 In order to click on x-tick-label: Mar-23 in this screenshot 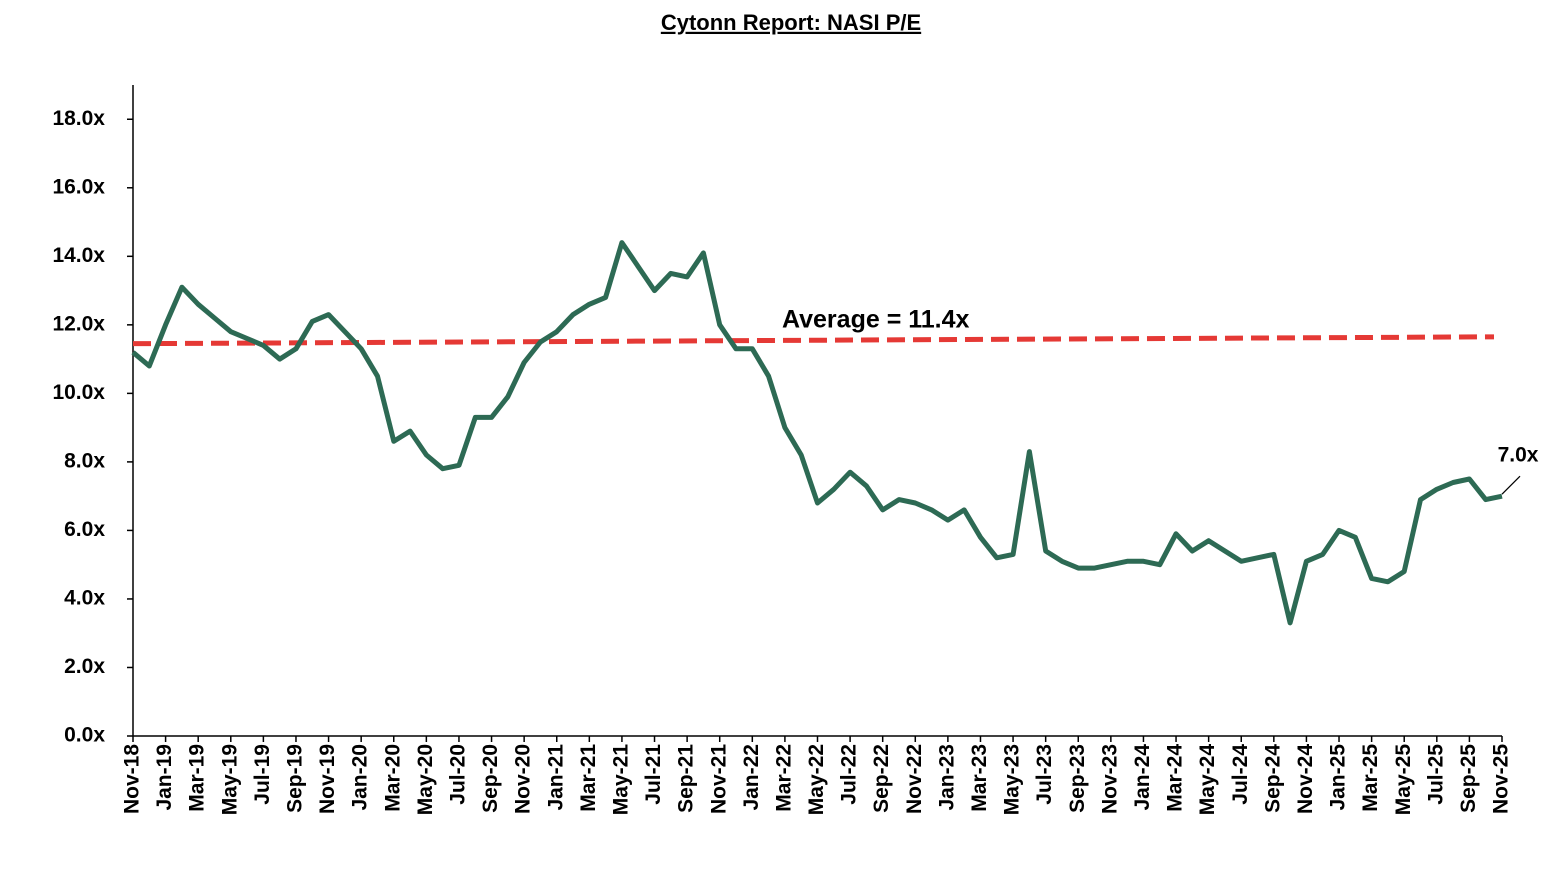, I will do `click(979, 778)`.